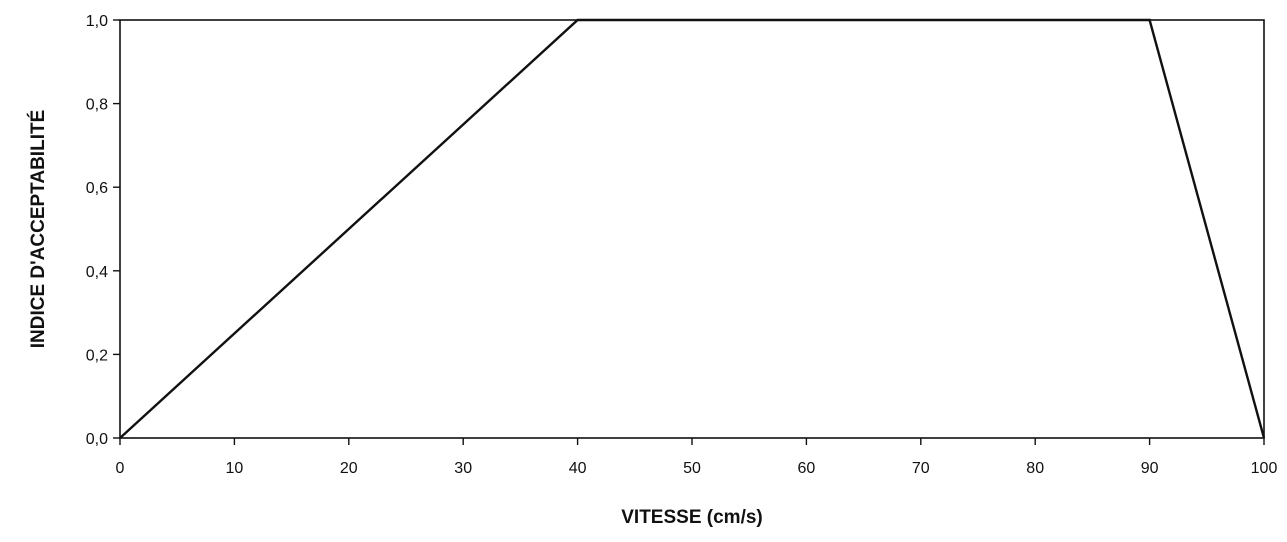  I want to click on x-axis-title: VITESSE (cm/s), so click(692, 517).